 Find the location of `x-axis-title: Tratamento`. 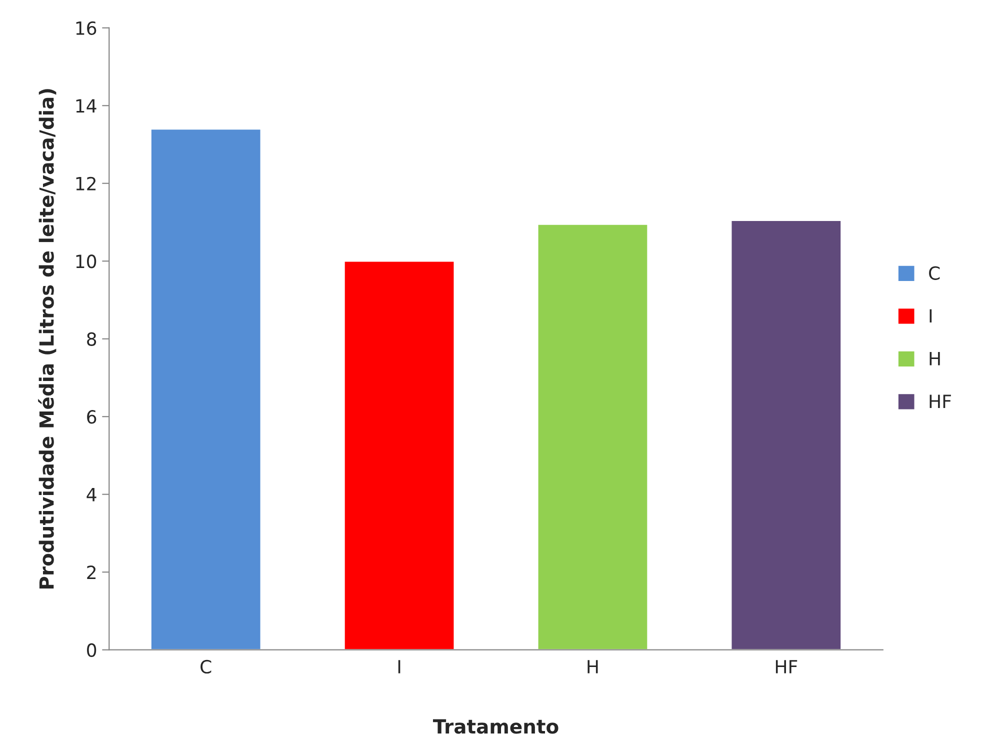

x-axis-title: Tratamento is located at coordinates (495, 726).